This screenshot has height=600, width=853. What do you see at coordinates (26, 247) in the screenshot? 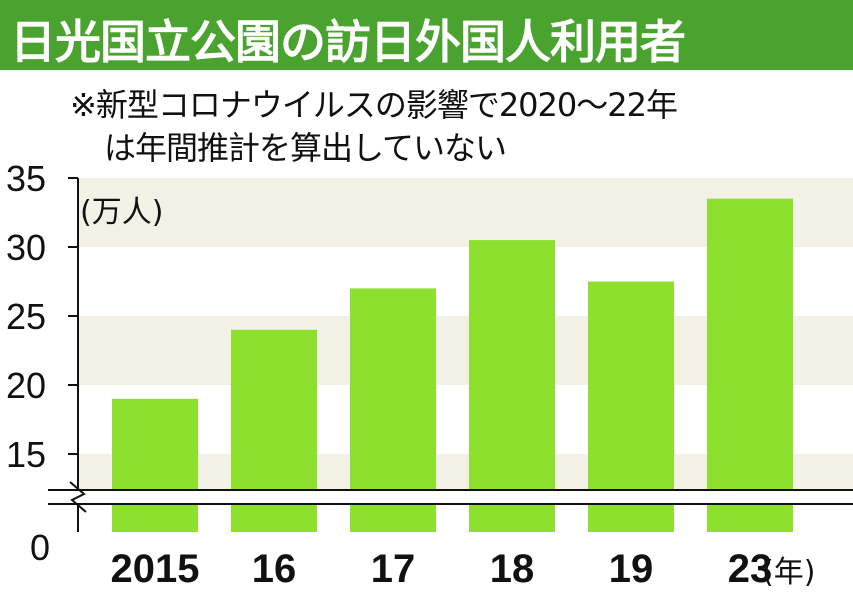
I see `y-tick-label: 30` at bounding box center [26, 247].